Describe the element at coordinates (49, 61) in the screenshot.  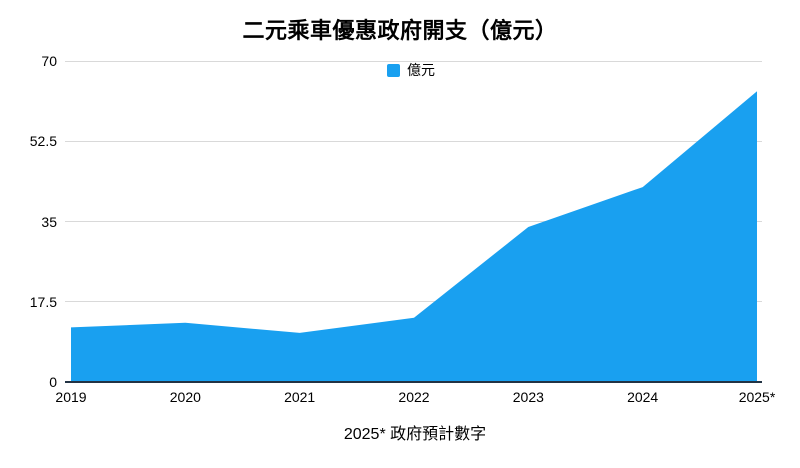
I see `y-axis-tick-label: 70` at that location.